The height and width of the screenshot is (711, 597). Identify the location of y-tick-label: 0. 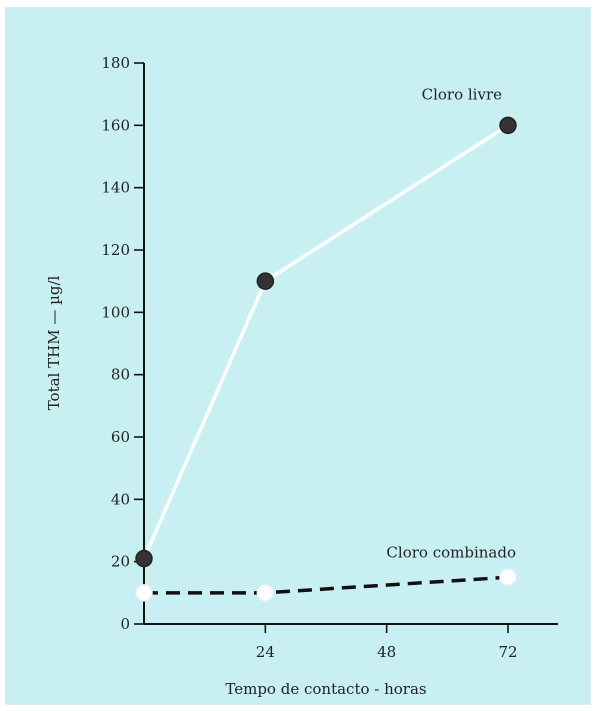
(125, 624).